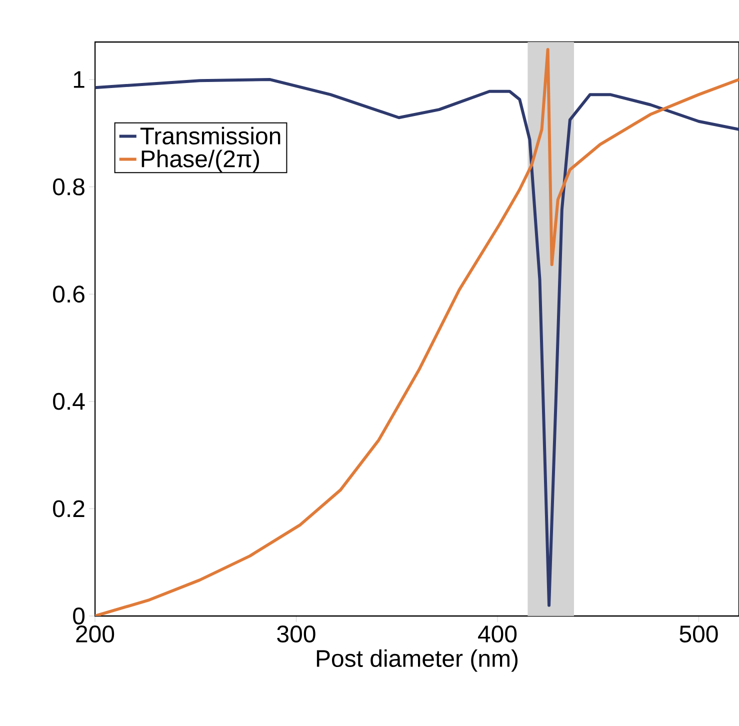 The height and width of the screenshot is (726, 739). I want to click on y-tick-label: 0.6, so click(68, 294).